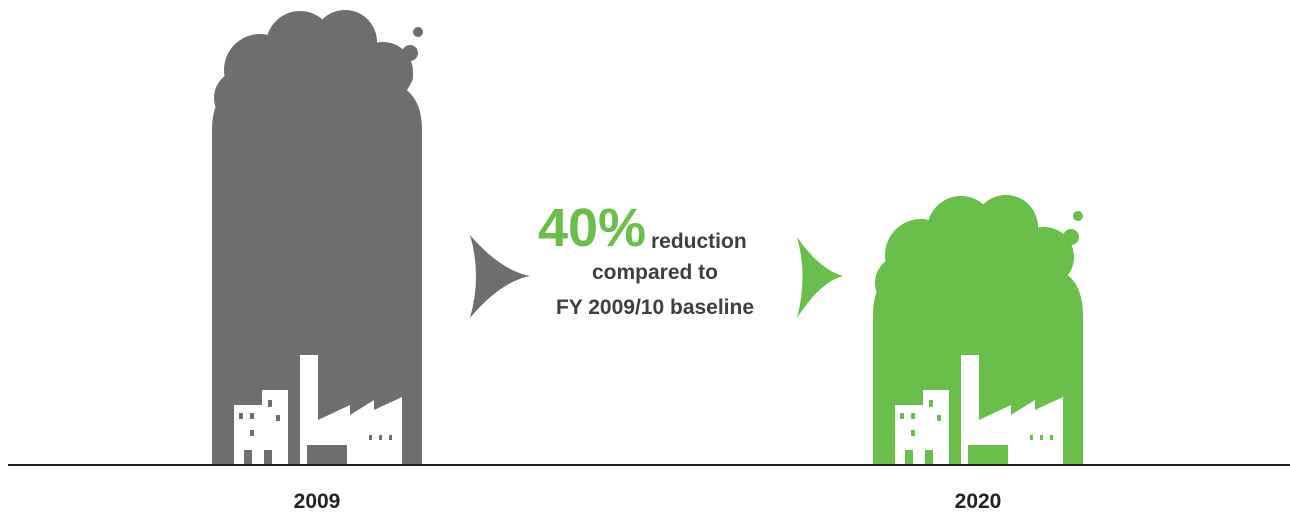 The width and height of the screenshot is (1290, 516). Describe the element at coordinates (317, 501) in the screenshot. I see `year-label: 2009` at that location.